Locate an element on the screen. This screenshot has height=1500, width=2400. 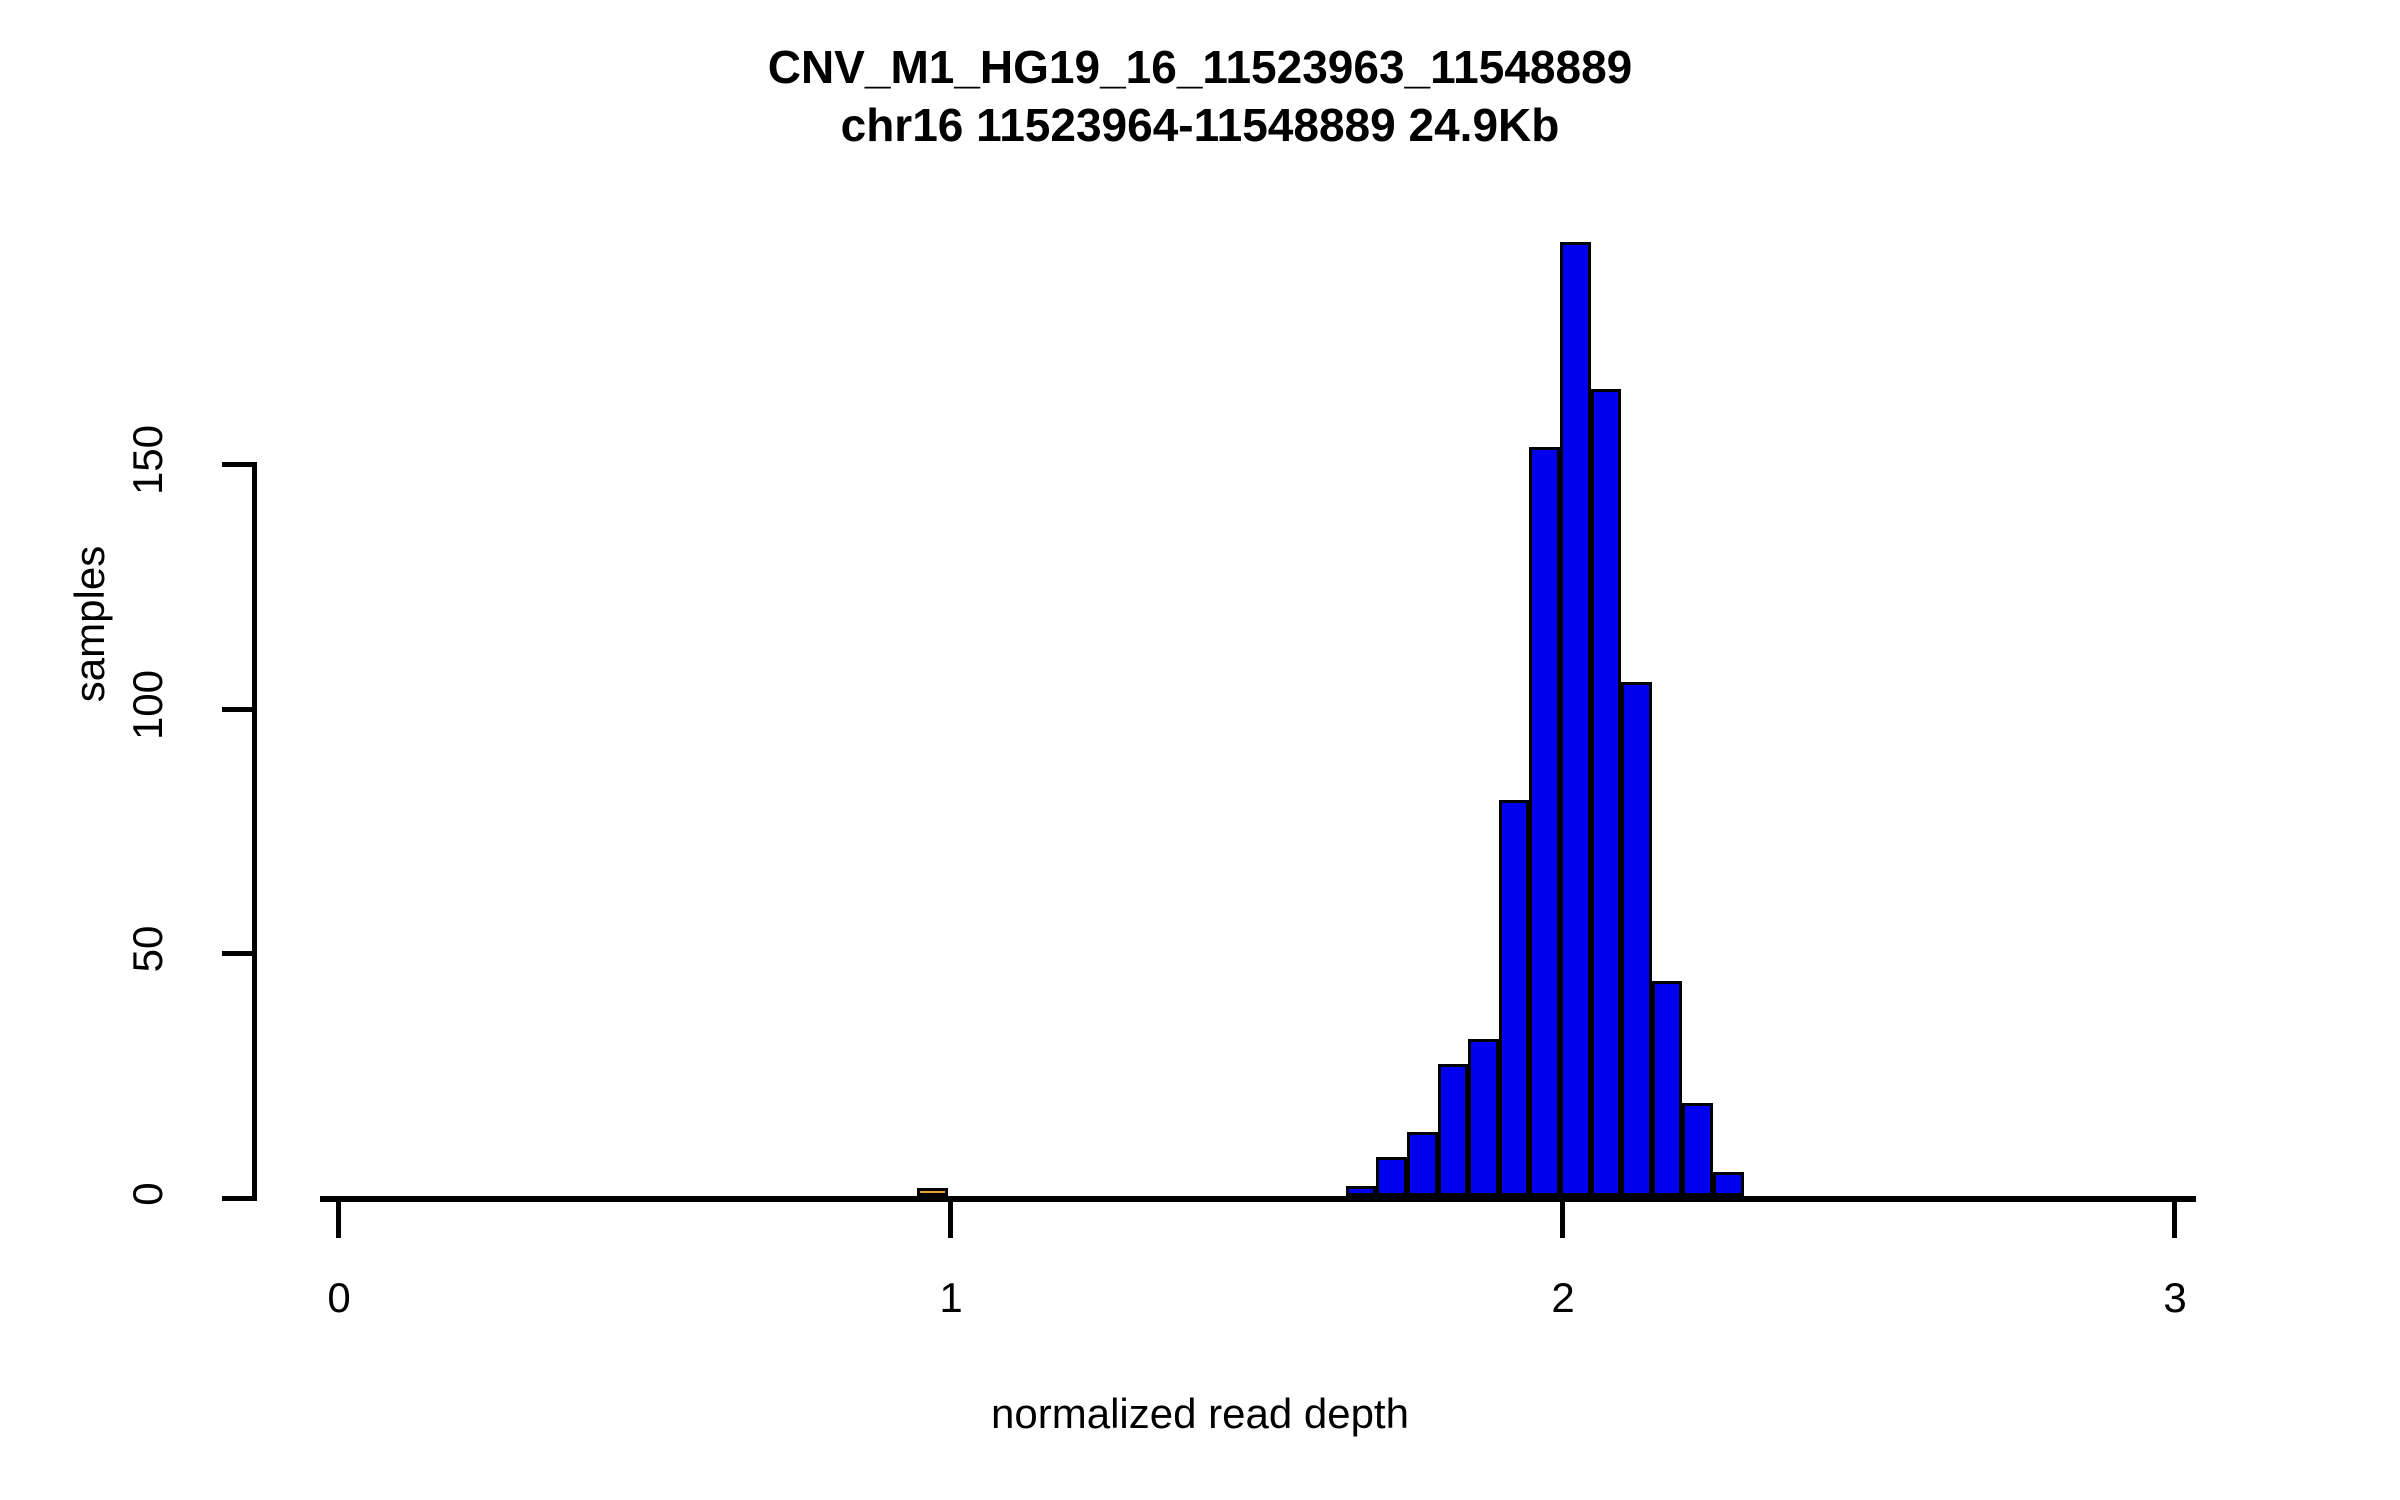
y-axis-tick-label: 0 is located at coordinates (147, 1194).